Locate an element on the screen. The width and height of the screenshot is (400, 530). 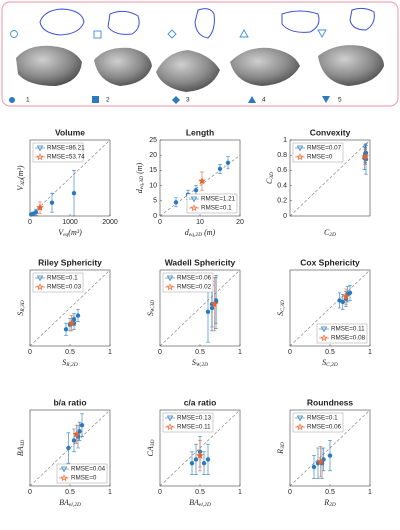
axis-label-sub: R,2D is located at coordinates (71, 365).